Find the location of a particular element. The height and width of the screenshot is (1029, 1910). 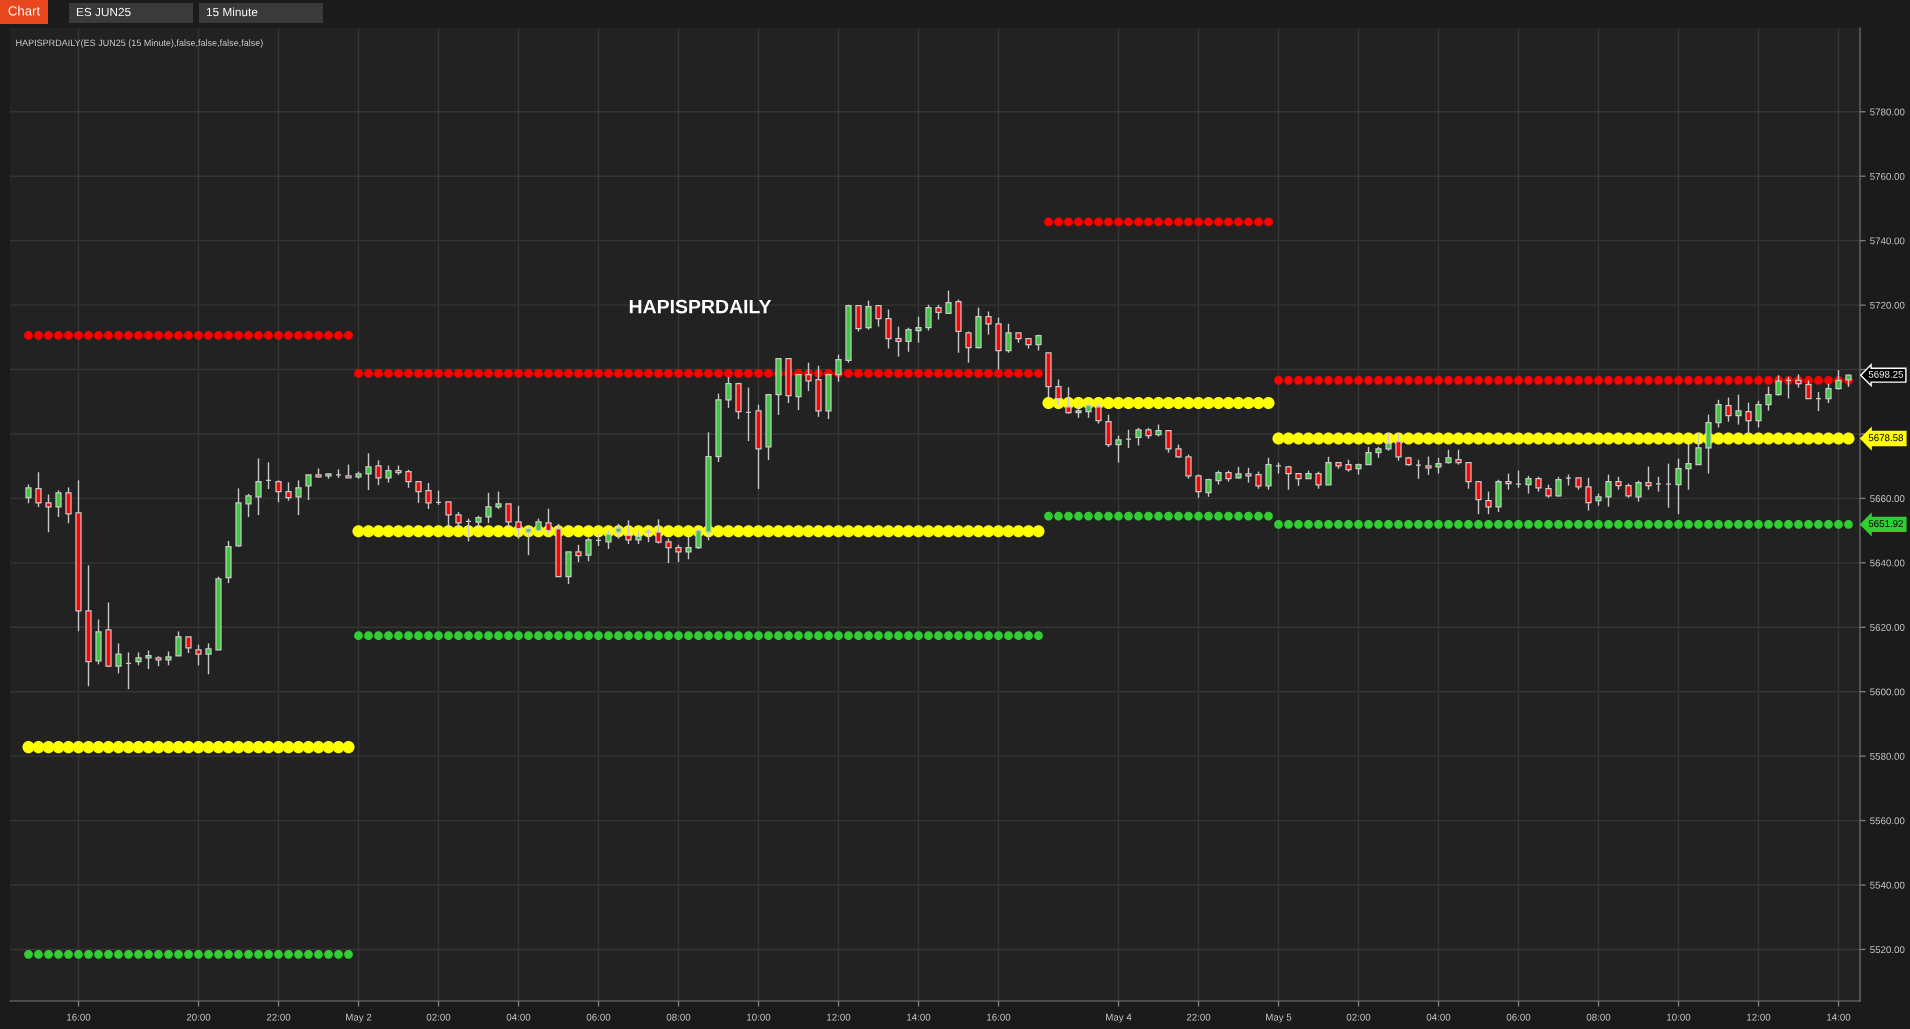

x-tick-label: 20:00 is located at coordinates (198, 1017).